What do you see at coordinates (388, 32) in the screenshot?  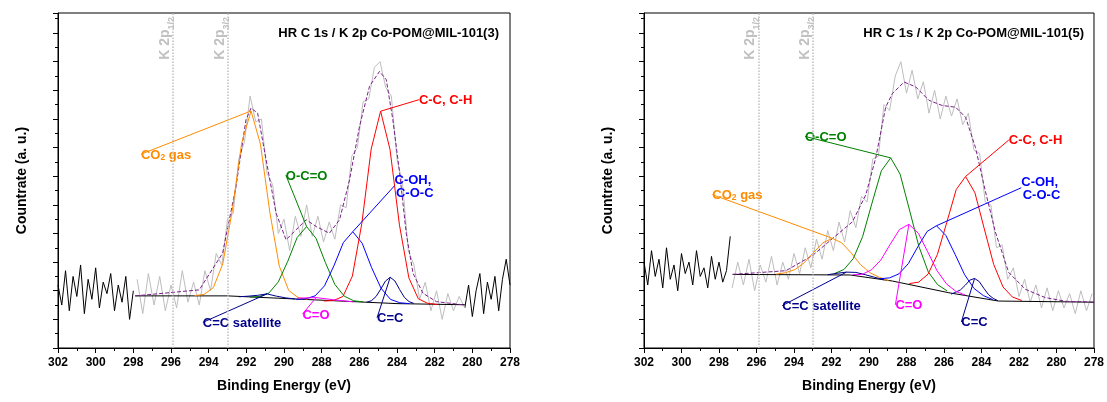 I see `chart-title: HR C 1s / K 2p Co-POM@MIL-101(3)` at bounding box center [388, 32].